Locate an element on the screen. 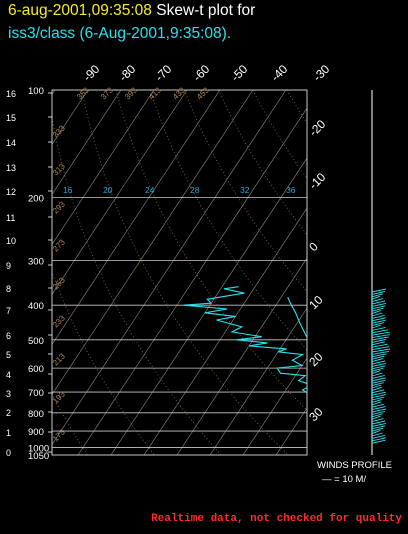 This screenshot has height=534, width=408. height-tick-label: 11 is located at coordinates (10, 218).